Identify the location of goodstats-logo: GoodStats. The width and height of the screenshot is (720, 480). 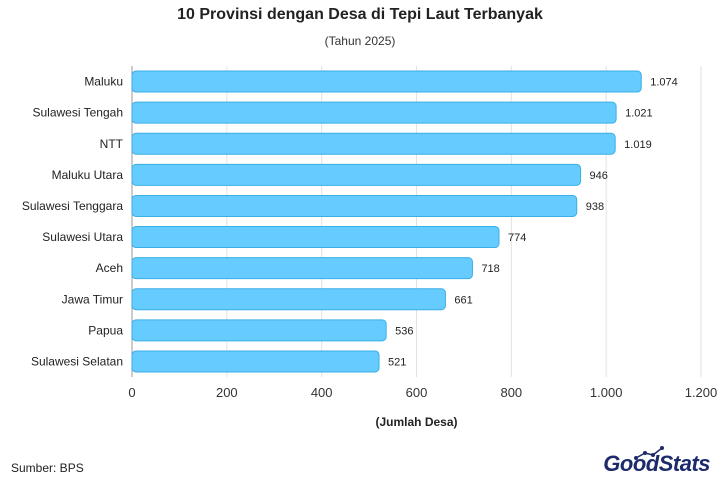
(656, 464).